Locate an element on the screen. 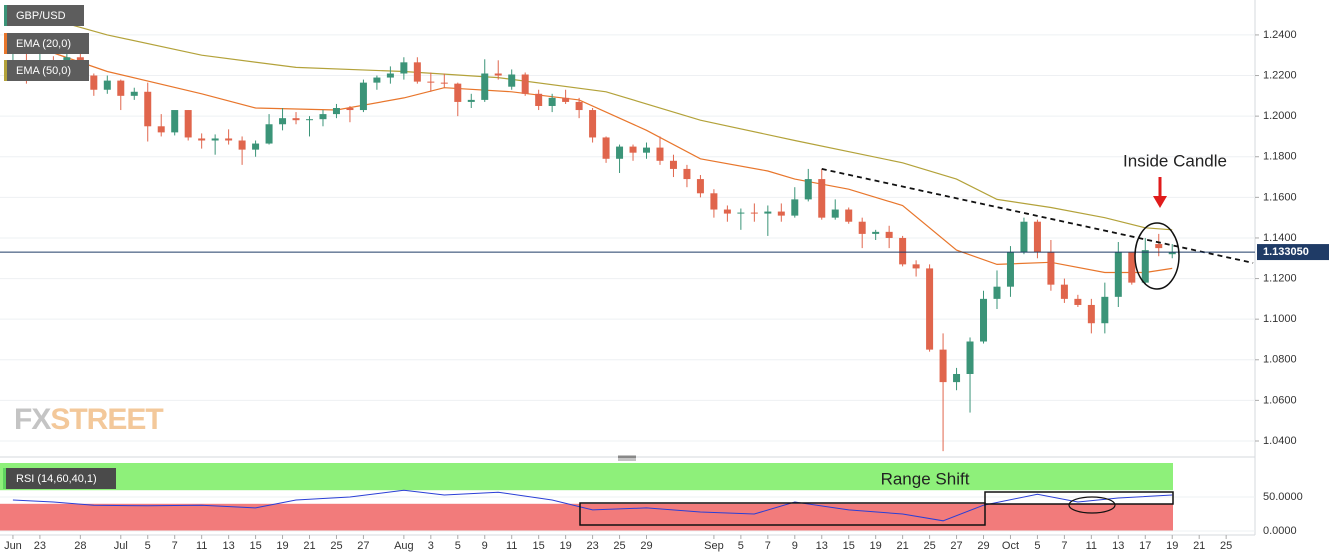 This screenshot has height=558, width=1331. y-tick-label: 1.1600 is located at coordinates (1280, 197).